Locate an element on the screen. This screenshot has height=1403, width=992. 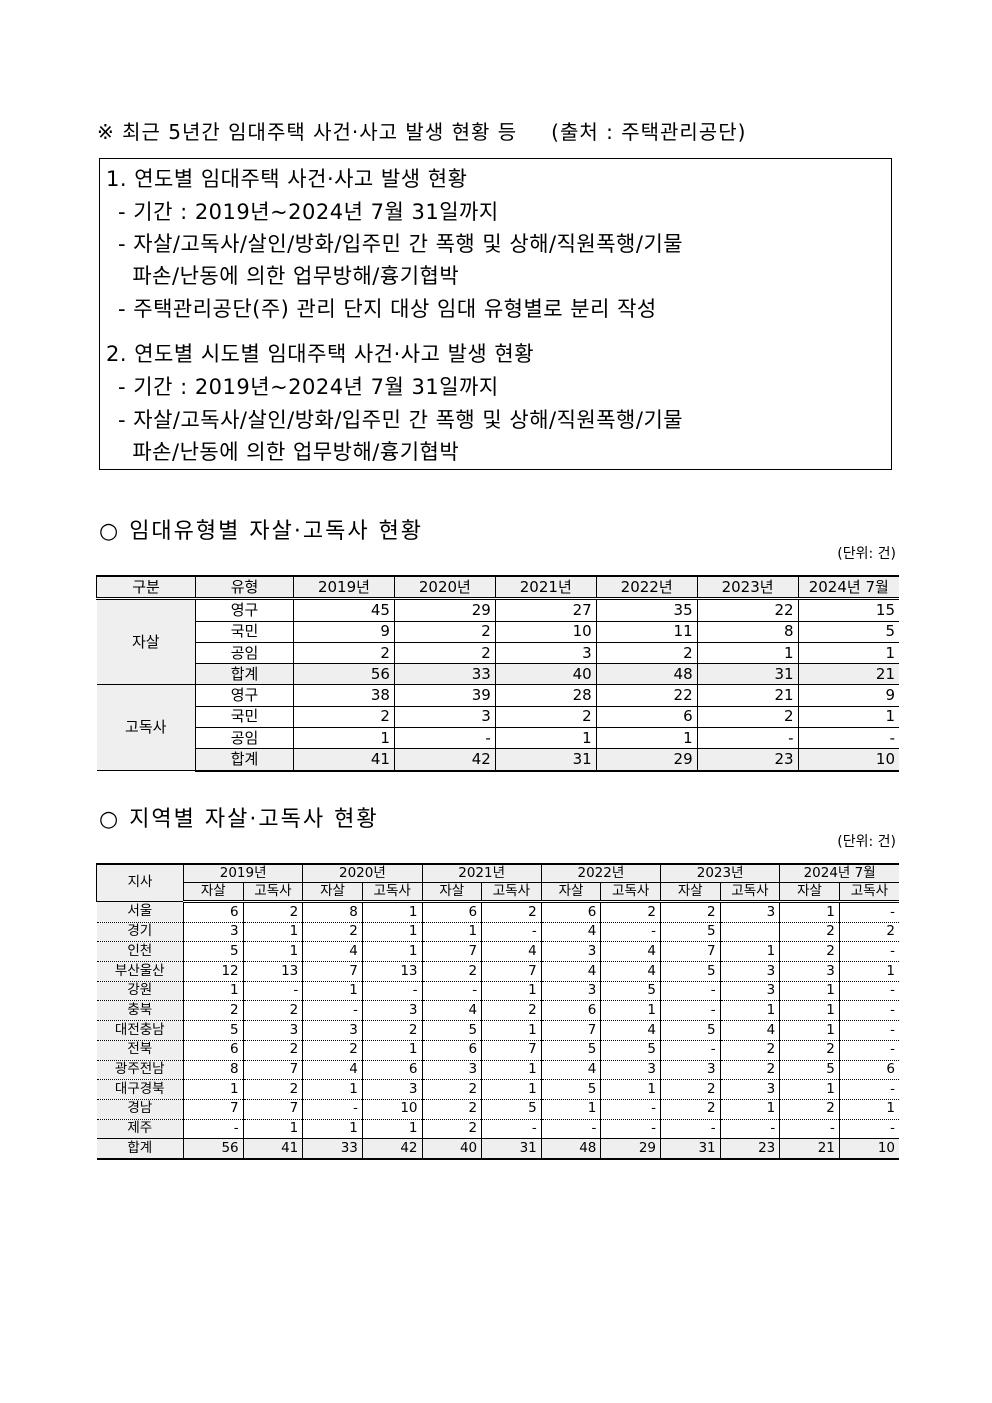
section1-unit: (단위: 건) is located at coordinates (866, 554).